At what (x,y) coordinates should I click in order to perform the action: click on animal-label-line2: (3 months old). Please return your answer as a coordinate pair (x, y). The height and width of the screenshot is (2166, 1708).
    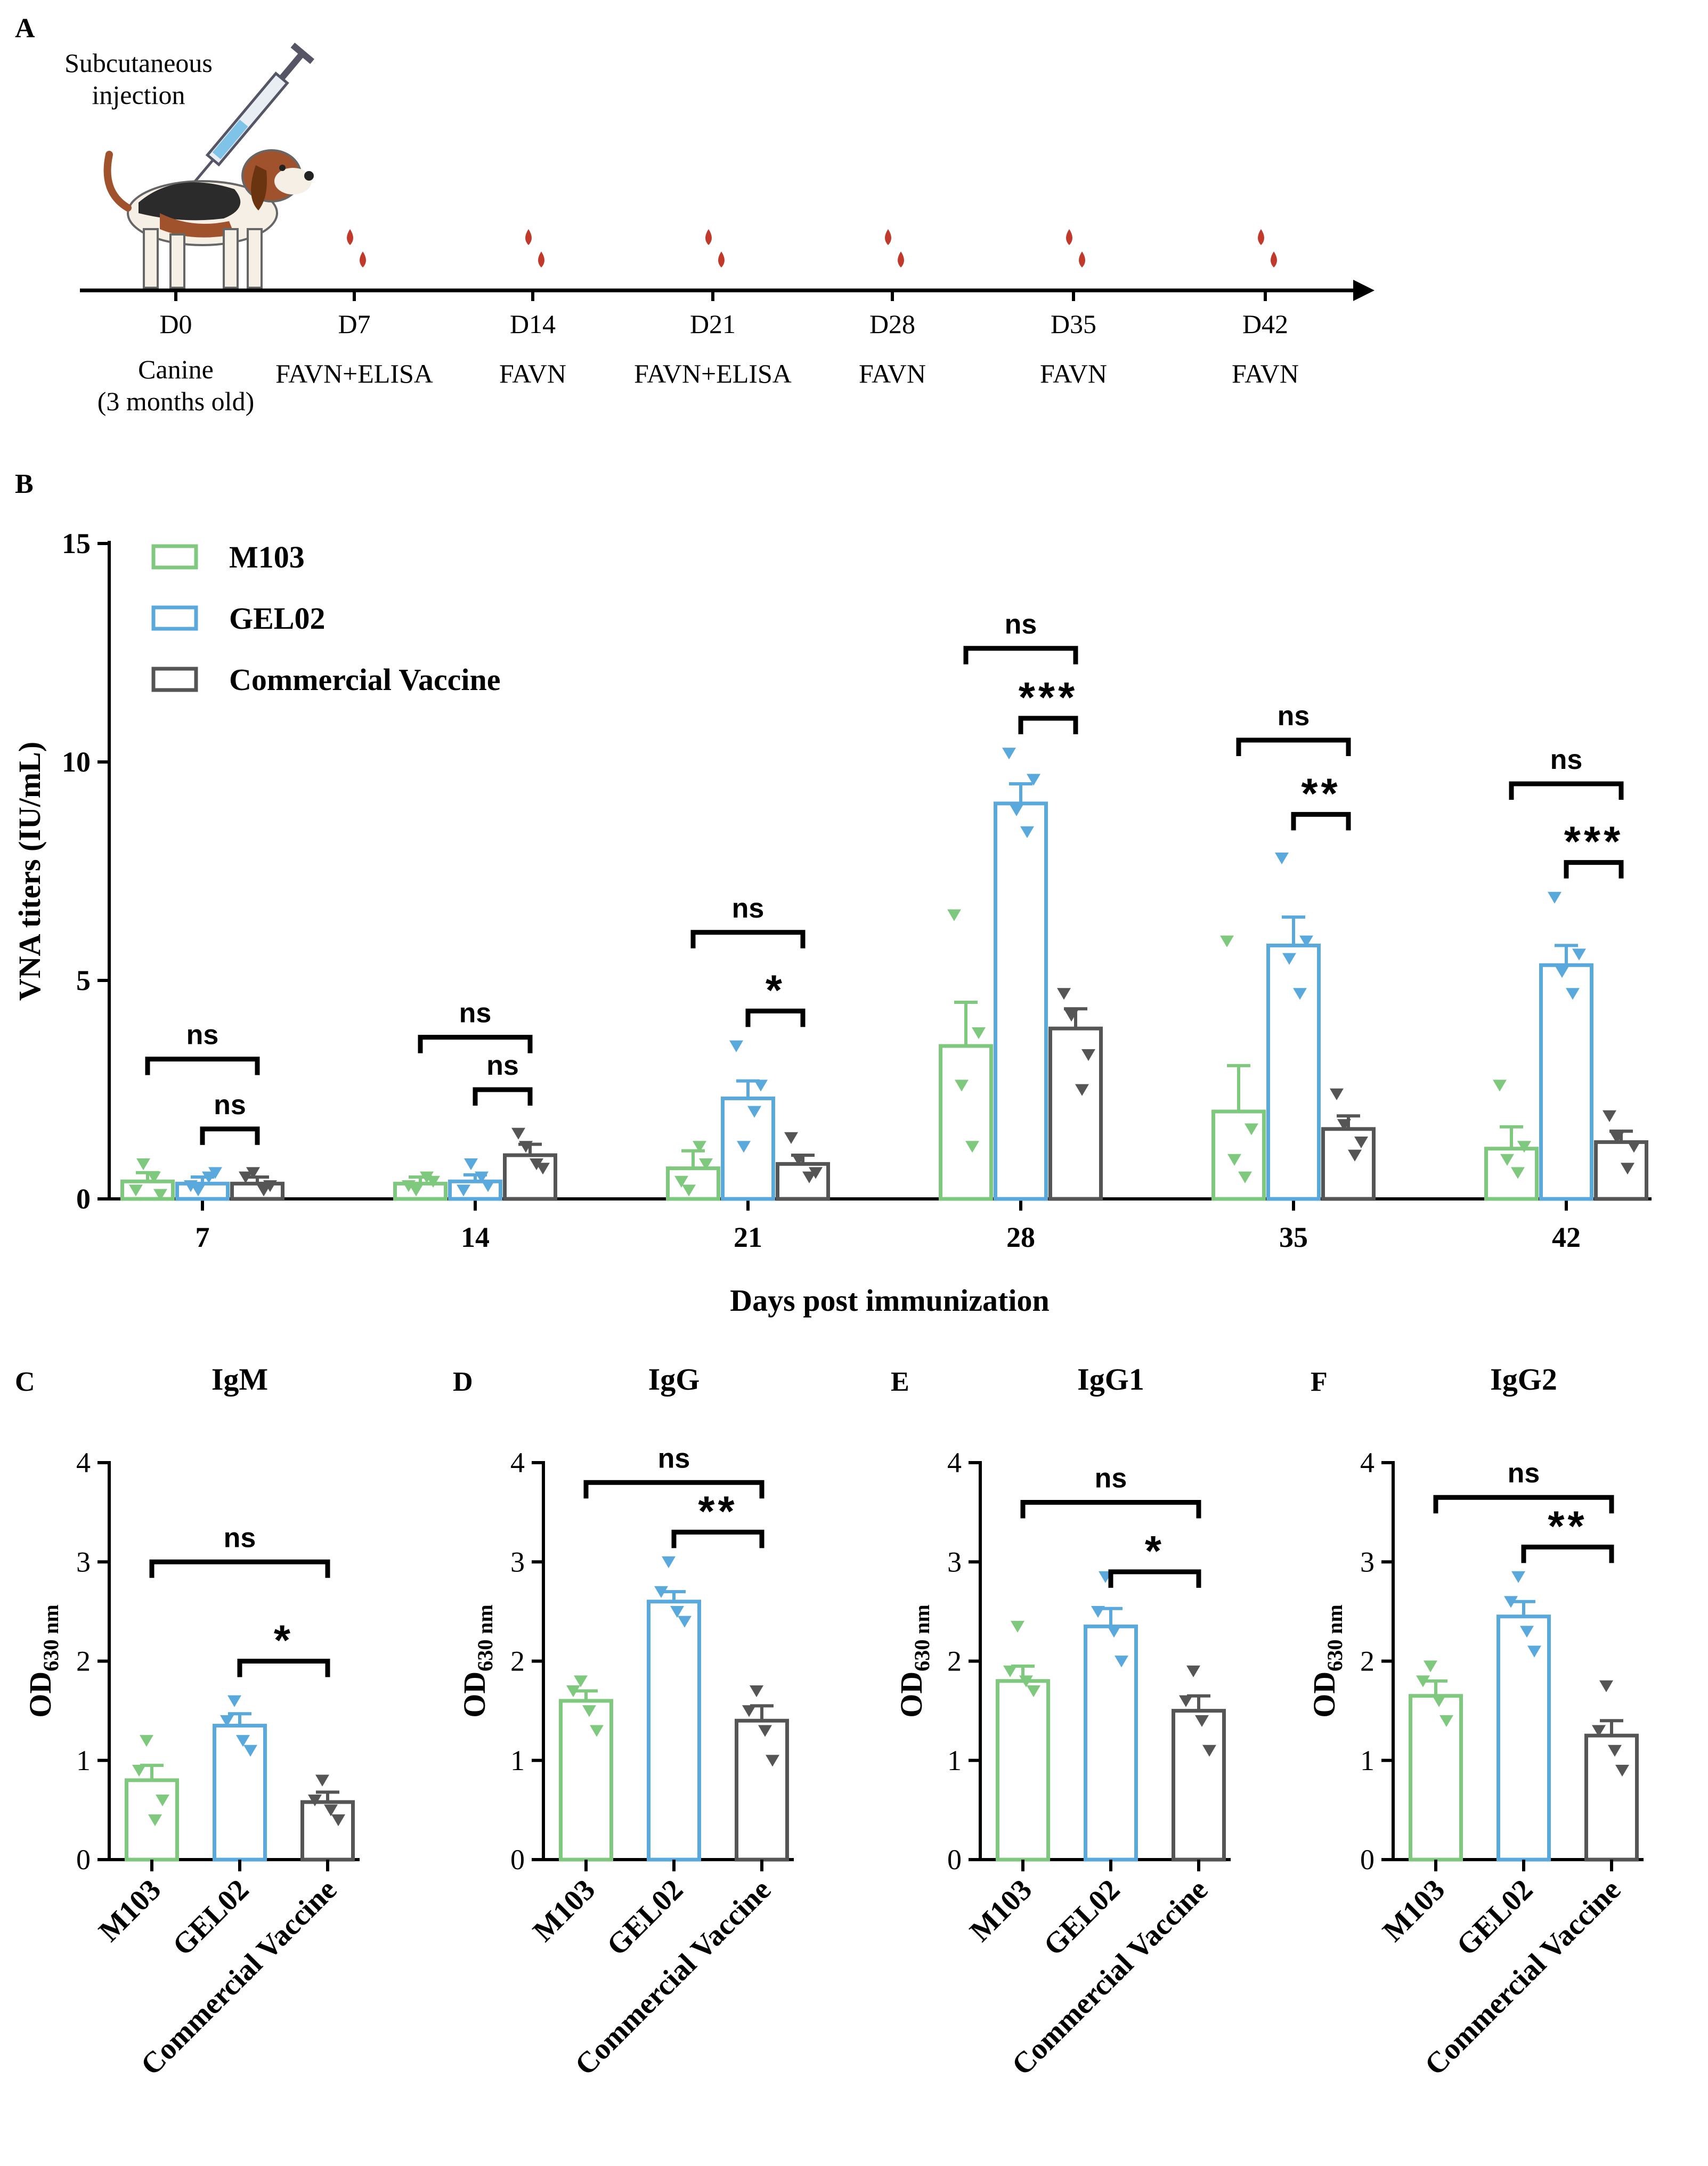
    Looking at the image, I should click on (175, 401).